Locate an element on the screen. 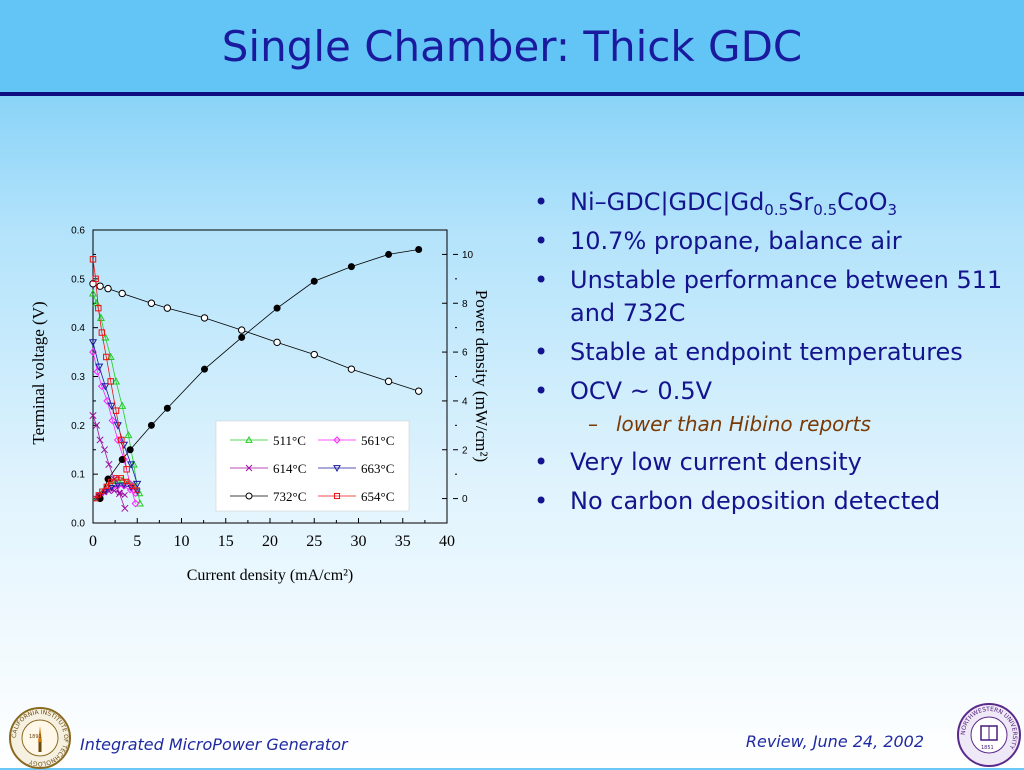 This screenshot has width=1024, height=770. series-layer is located at coordinates (255, 379).